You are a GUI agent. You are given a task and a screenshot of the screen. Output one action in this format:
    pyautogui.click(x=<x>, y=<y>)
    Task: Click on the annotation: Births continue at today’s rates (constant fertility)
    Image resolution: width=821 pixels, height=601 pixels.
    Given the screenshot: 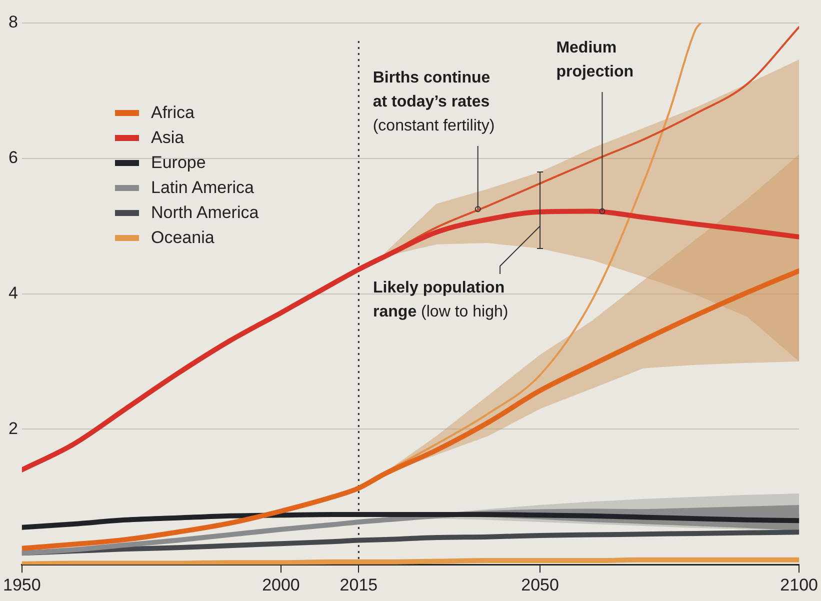 What is the action you would take?
    pyautogui.click(x=433, y=101)
    